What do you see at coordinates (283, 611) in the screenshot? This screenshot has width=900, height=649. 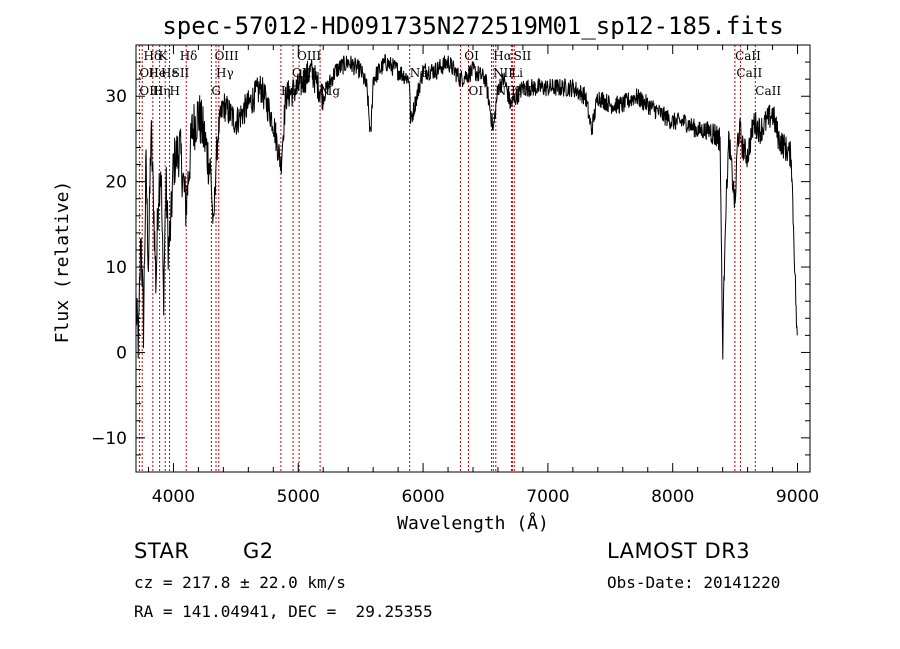 I see `coordinates-label: RA = 141.04941, DEC = 29.25355` at bounding box center [283, 611].